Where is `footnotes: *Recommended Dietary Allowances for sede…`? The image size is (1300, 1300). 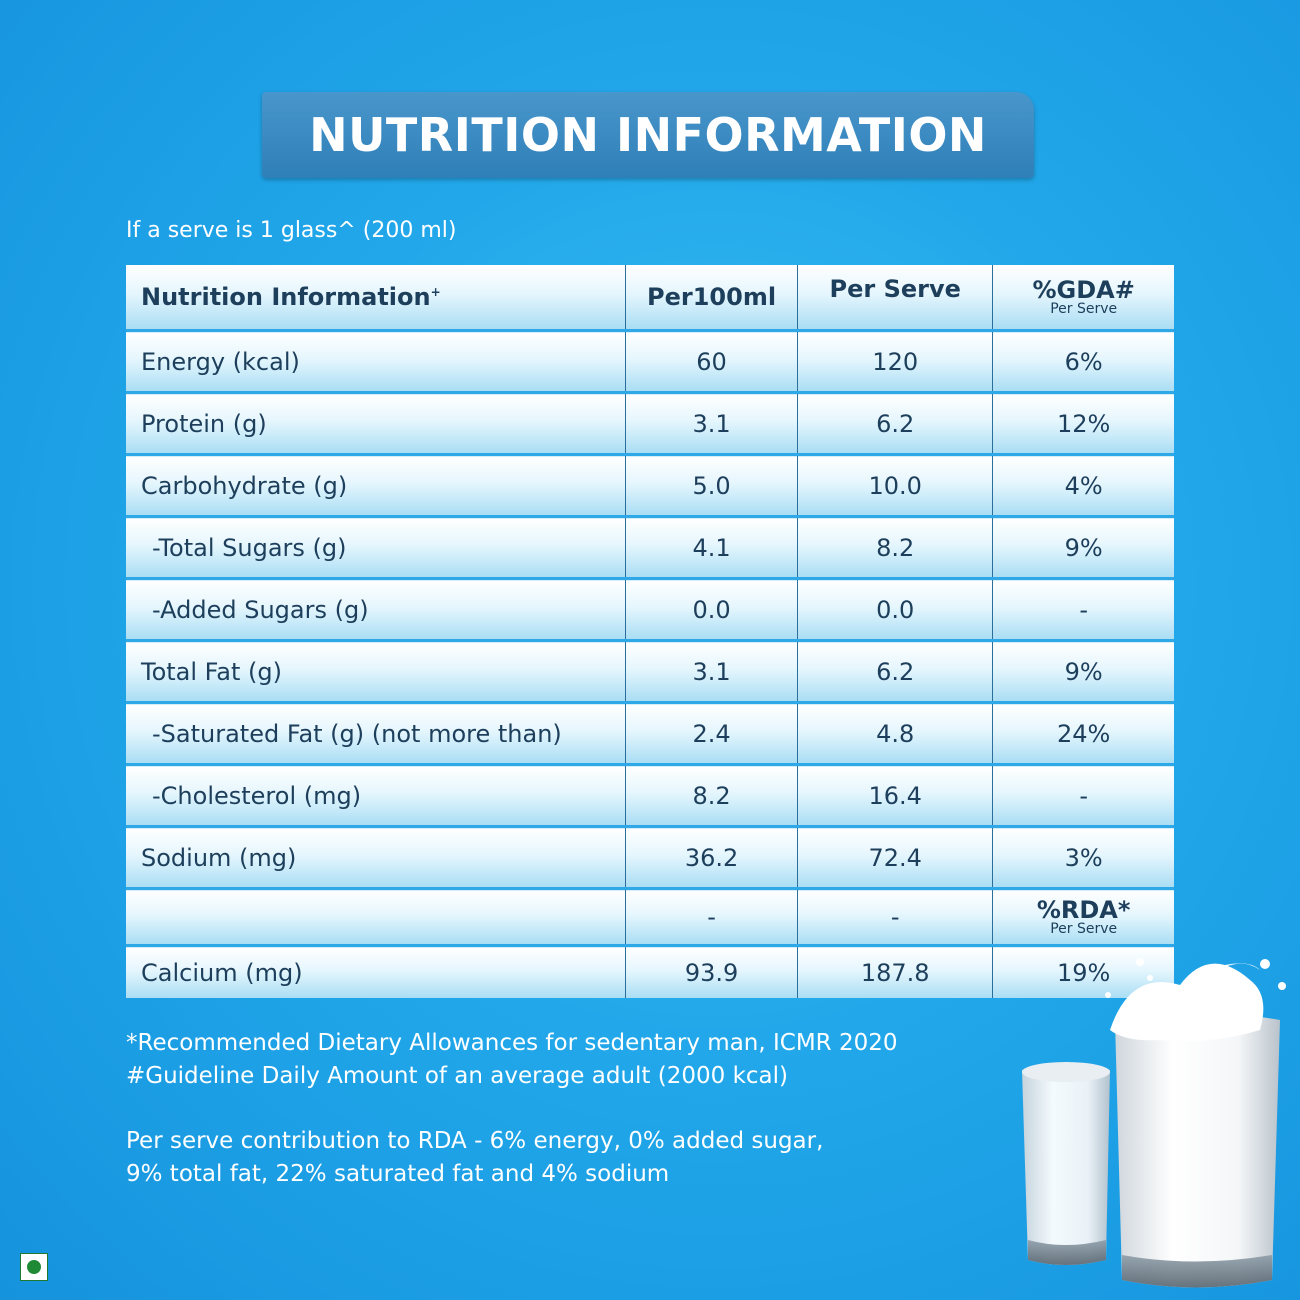
footnotes: *Recommended Dietary Allowances for sede… is located at coordinates (512, 1109).